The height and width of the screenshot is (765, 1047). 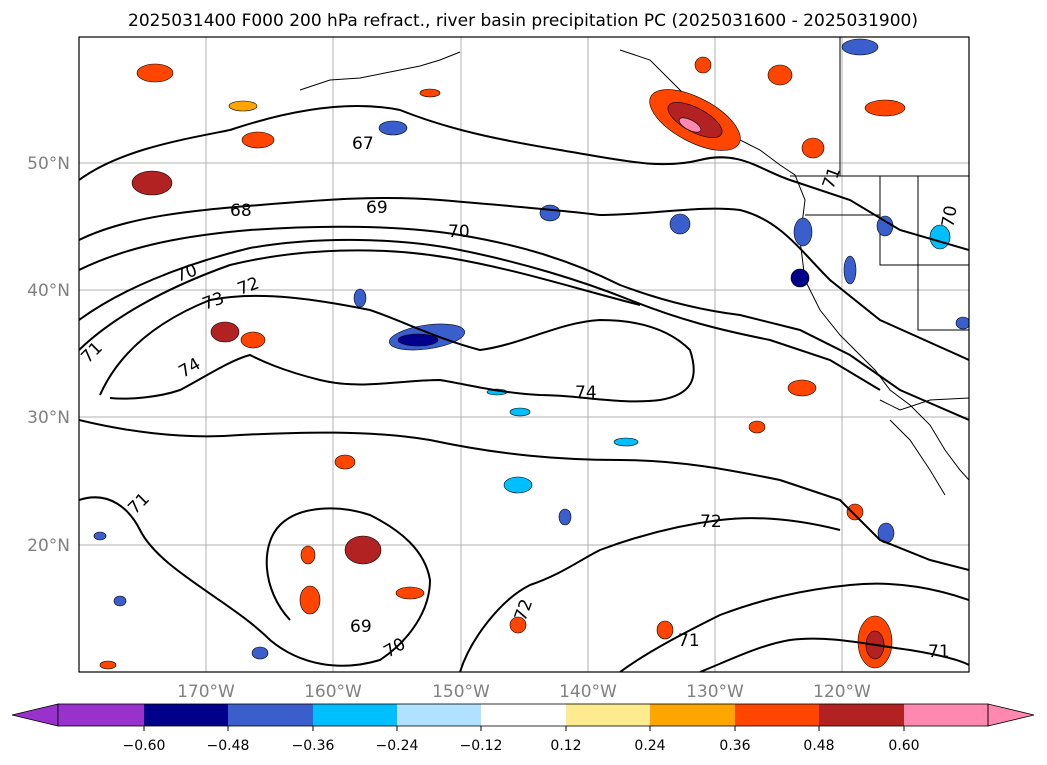 I want to click on lat-label: 40°N, so click(x=48, y=291).